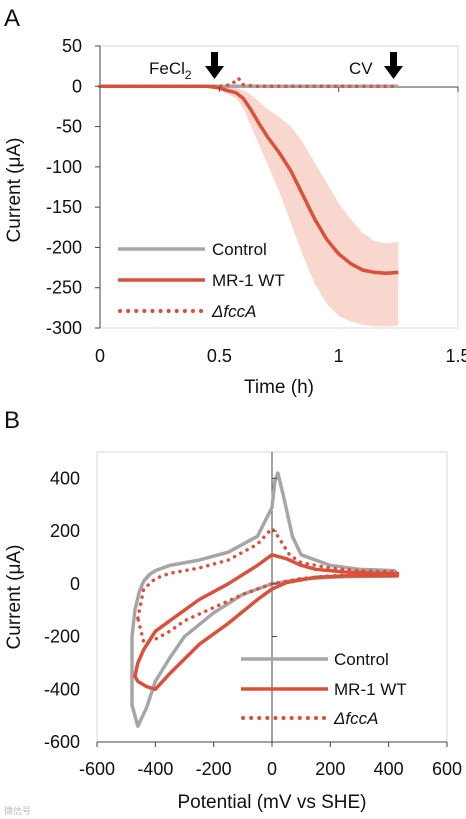  Describe the element at coordinates (64, 288) in the screenshot. I see `a-ytick-label: -250` at that location.